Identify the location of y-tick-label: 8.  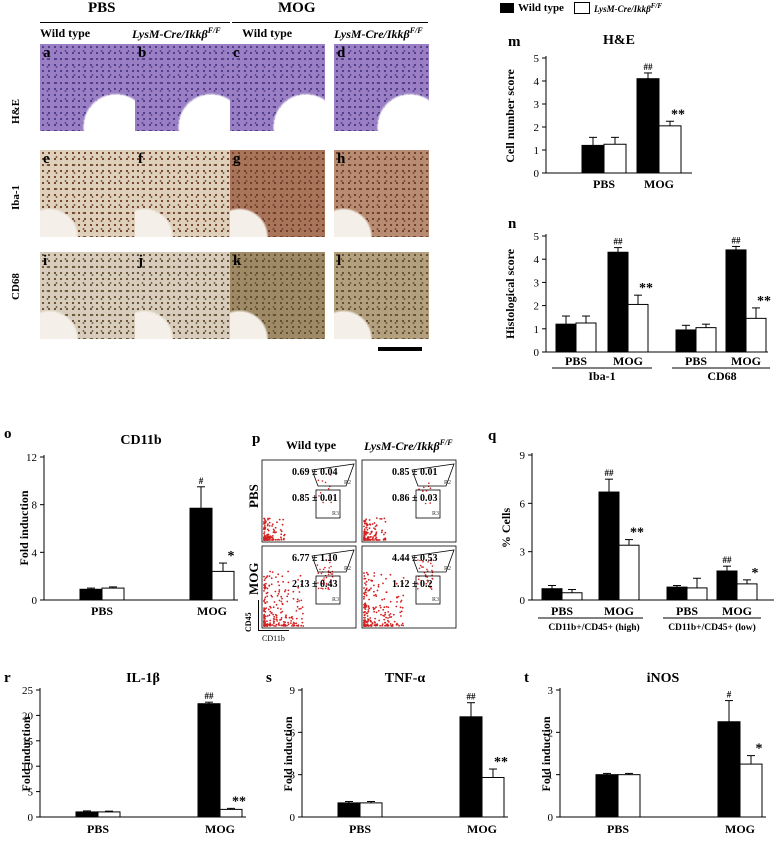
(35, 506).